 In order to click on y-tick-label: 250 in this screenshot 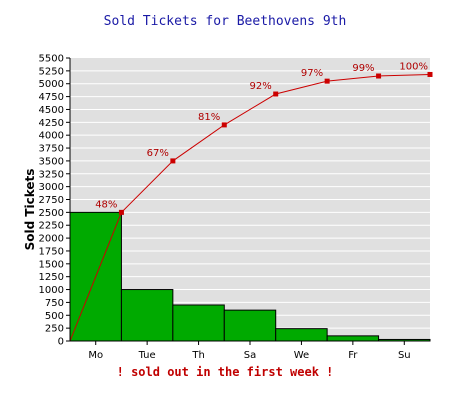, I will do `click(54, 329)`.